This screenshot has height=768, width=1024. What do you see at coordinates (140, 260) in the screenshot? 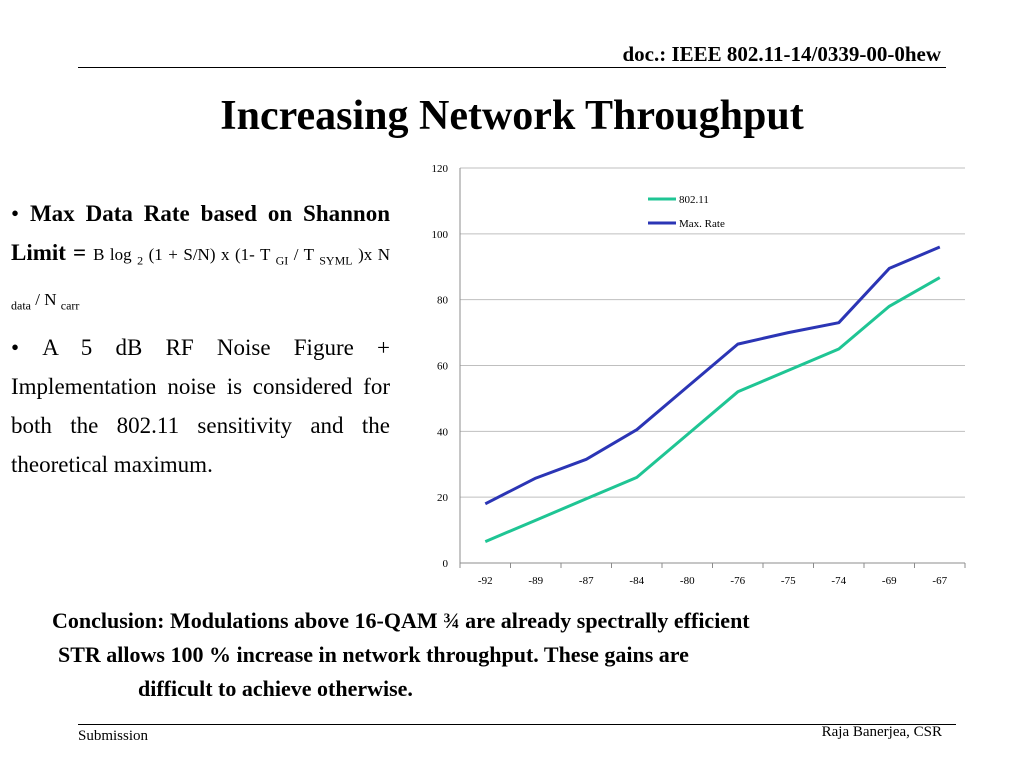
I see `formula-subscript: 2` at bounding box center [140, 260].